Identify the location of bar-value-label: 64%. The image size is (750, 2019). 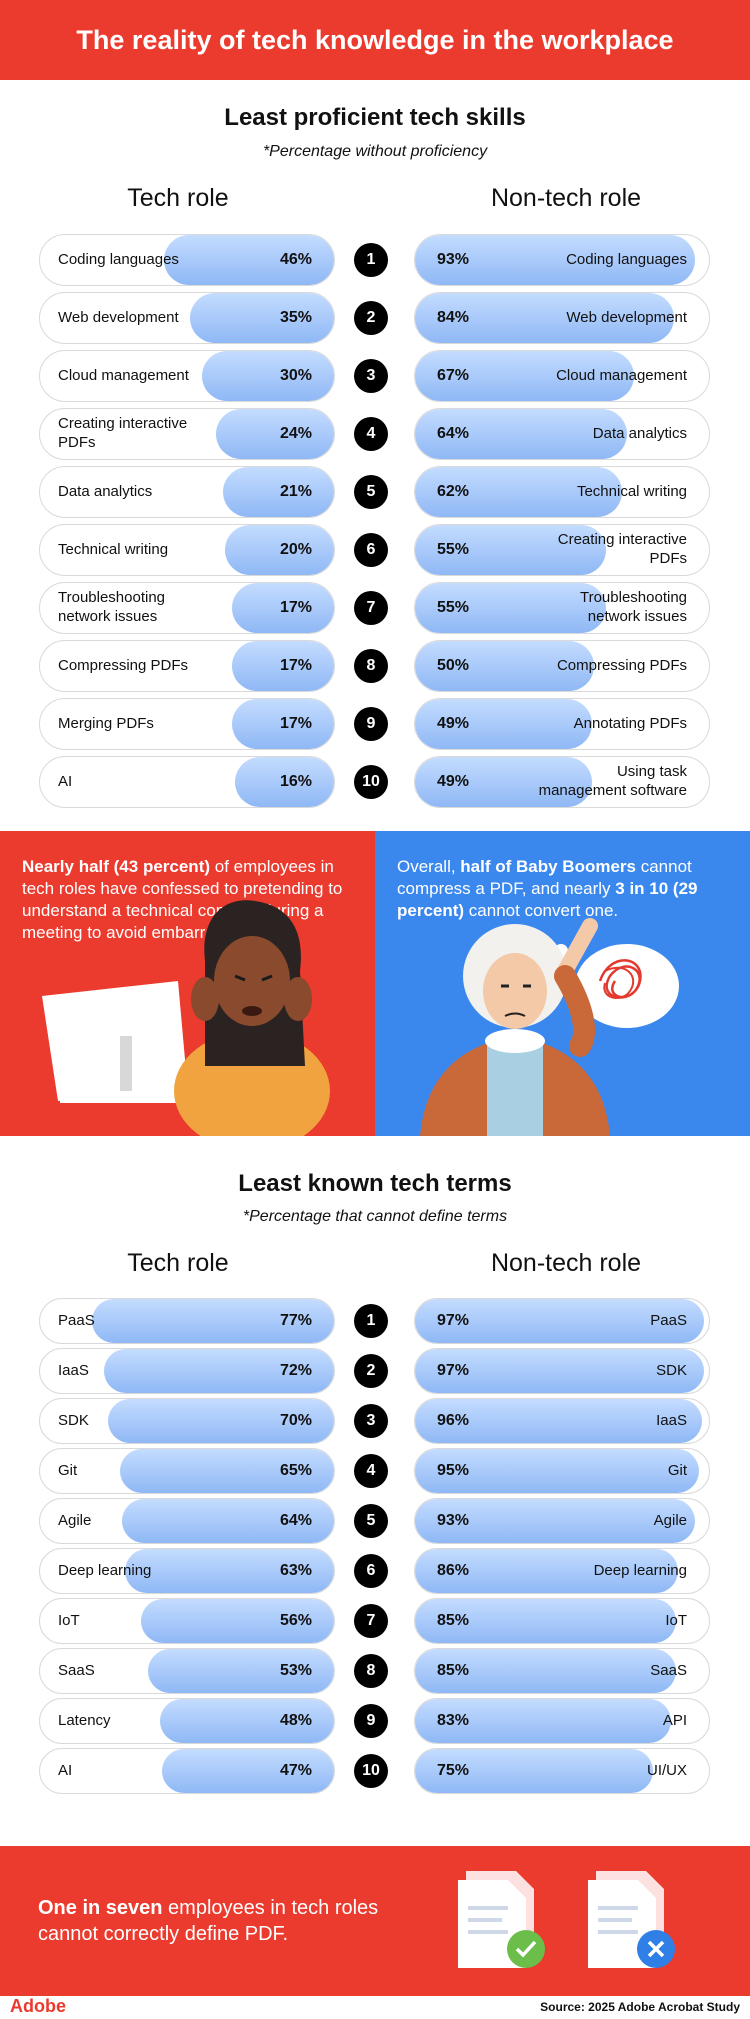
(453, 433).